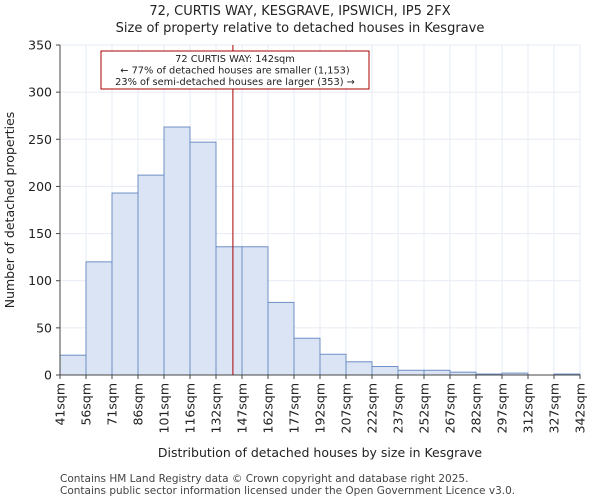 Image resolution: width=600 pixels, height=500 pixels. I want to click on annotation-box, so click(235, 70).